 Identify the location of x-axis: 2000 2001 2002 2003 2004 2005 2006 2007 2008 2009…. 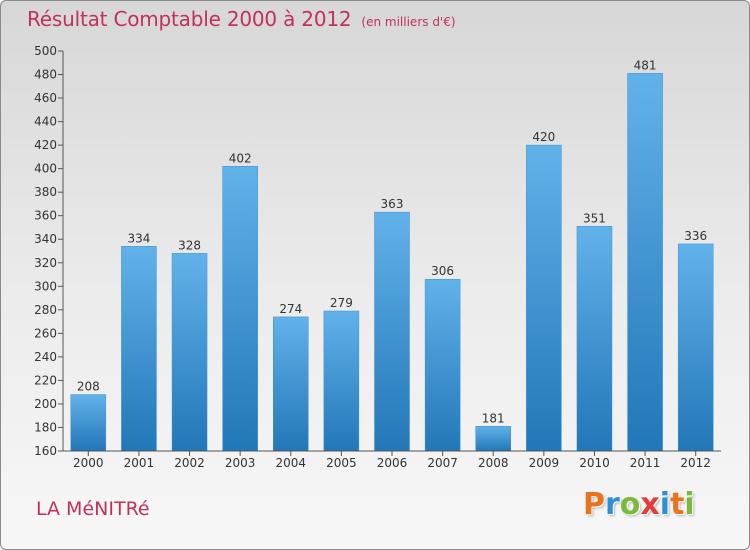
(392, 460).